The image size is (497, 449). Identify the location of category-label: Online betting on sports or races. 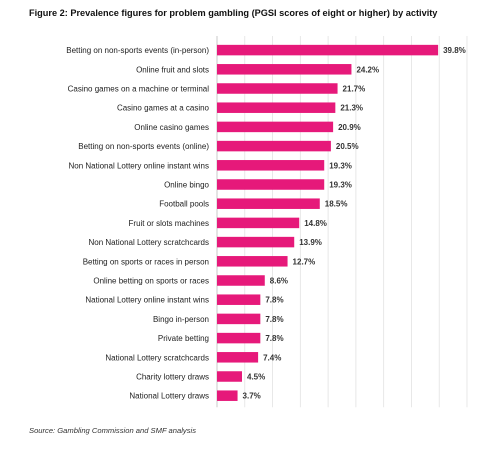
(151, 281).